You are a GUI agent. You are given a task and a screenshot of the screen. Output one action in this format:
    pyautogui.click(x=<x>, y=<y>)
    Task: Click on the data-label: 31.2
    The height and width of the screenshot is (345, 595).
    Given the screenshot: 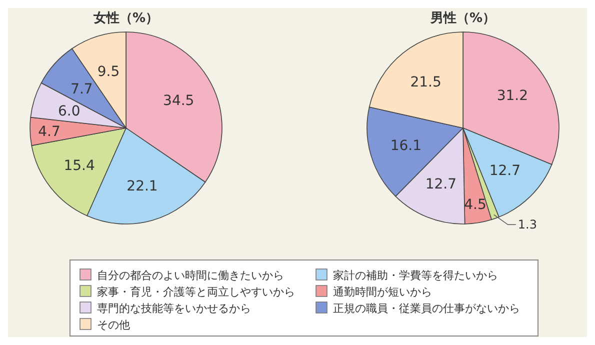 What is the action you would take?
    pyautogui.click(x=512, y=96)
    